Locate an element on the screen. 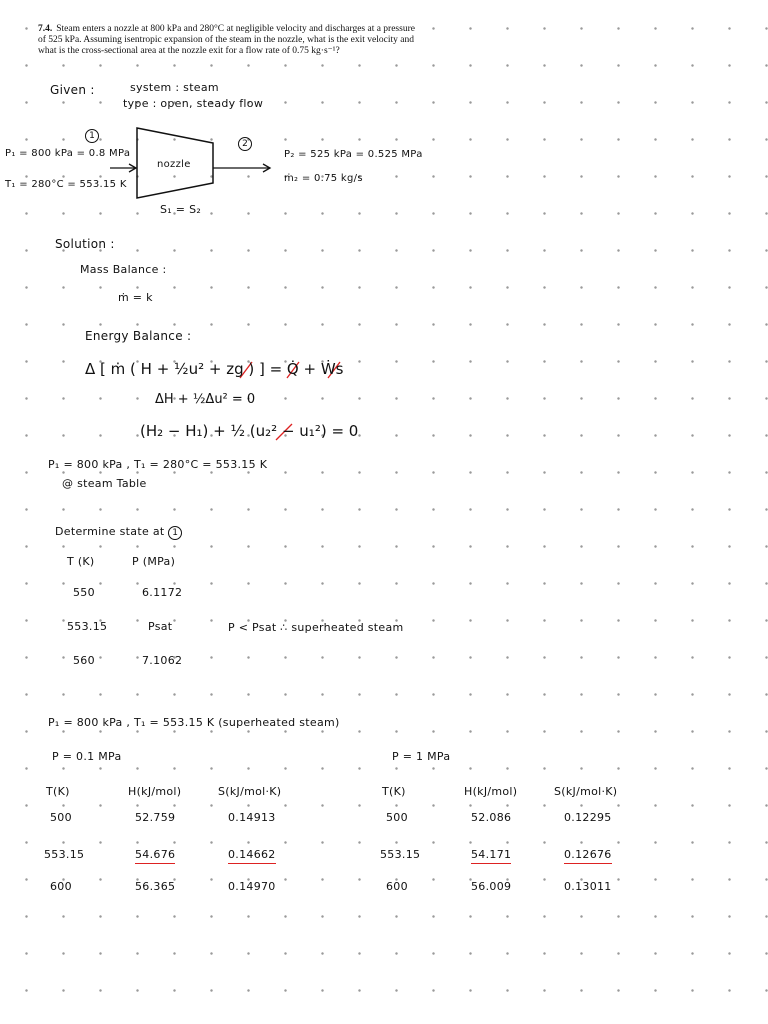  table-header: T (K) is located at coordinates (81, 561).